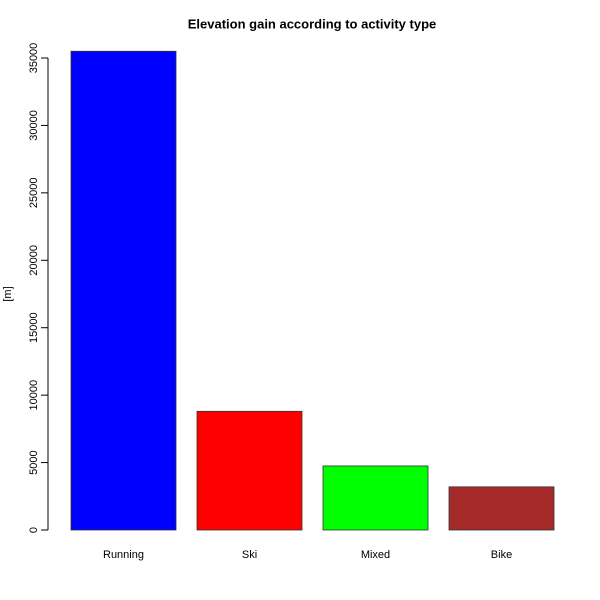 Image resolution: width=600 pixels, height=600 pixels. I want to click on y-tick-label: 20000, so click(34, 260).